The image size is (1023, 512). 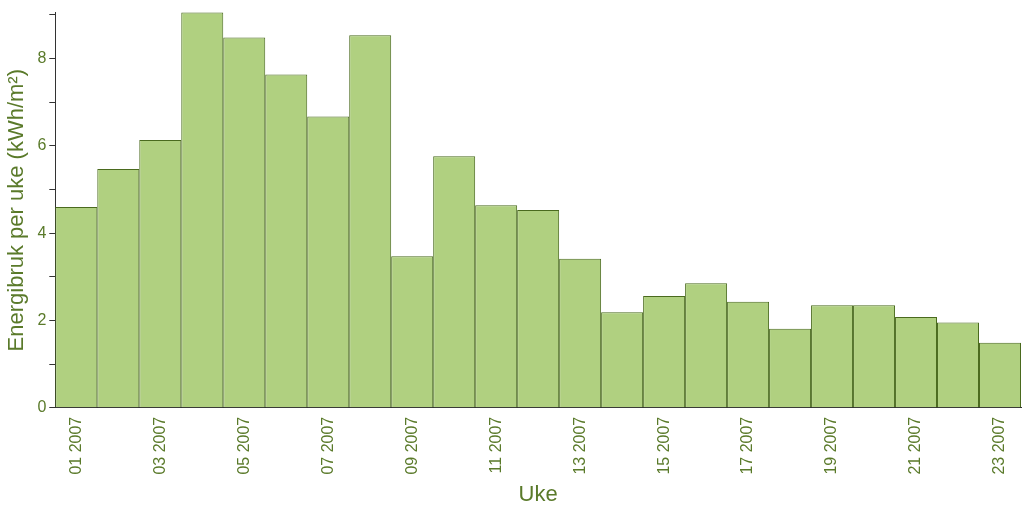 What do you see at coordinates (538, 493) in the screenshot?
I see `x-axis-title: Uke` at bounding box center [538, 493].